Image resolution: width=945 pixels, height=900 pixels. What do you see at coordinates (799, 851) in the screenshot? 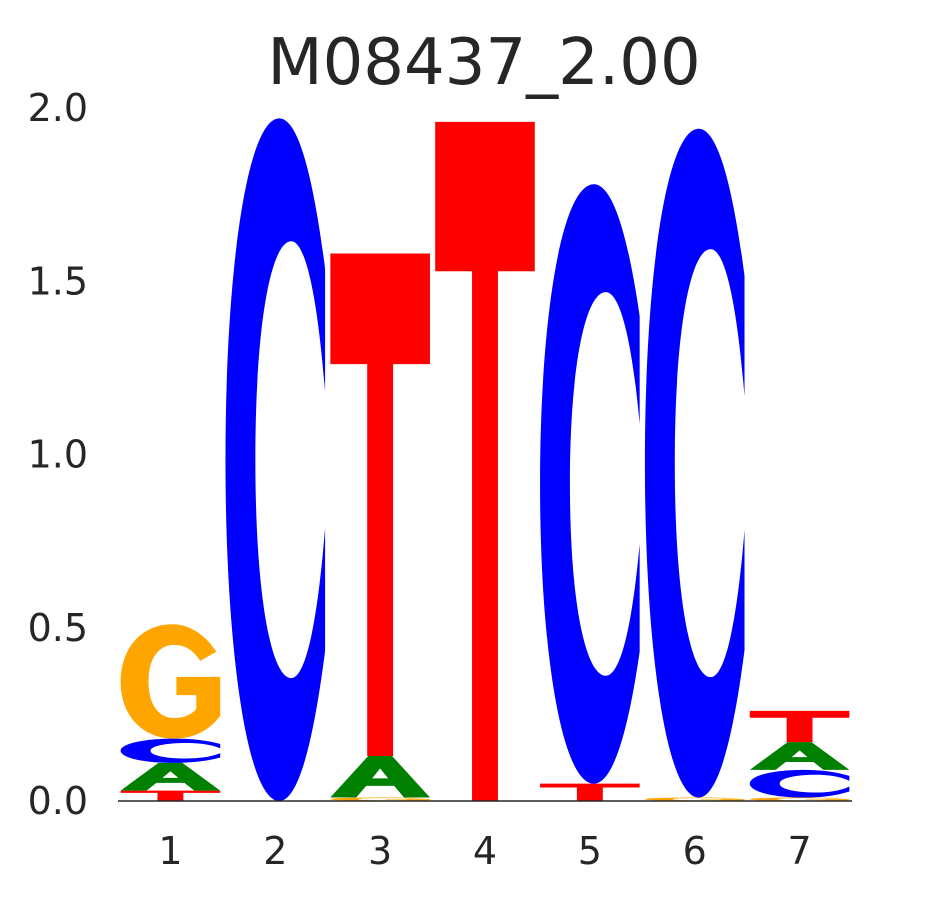
I see `x-tick-label: 7` at bounding box center [799, 851].